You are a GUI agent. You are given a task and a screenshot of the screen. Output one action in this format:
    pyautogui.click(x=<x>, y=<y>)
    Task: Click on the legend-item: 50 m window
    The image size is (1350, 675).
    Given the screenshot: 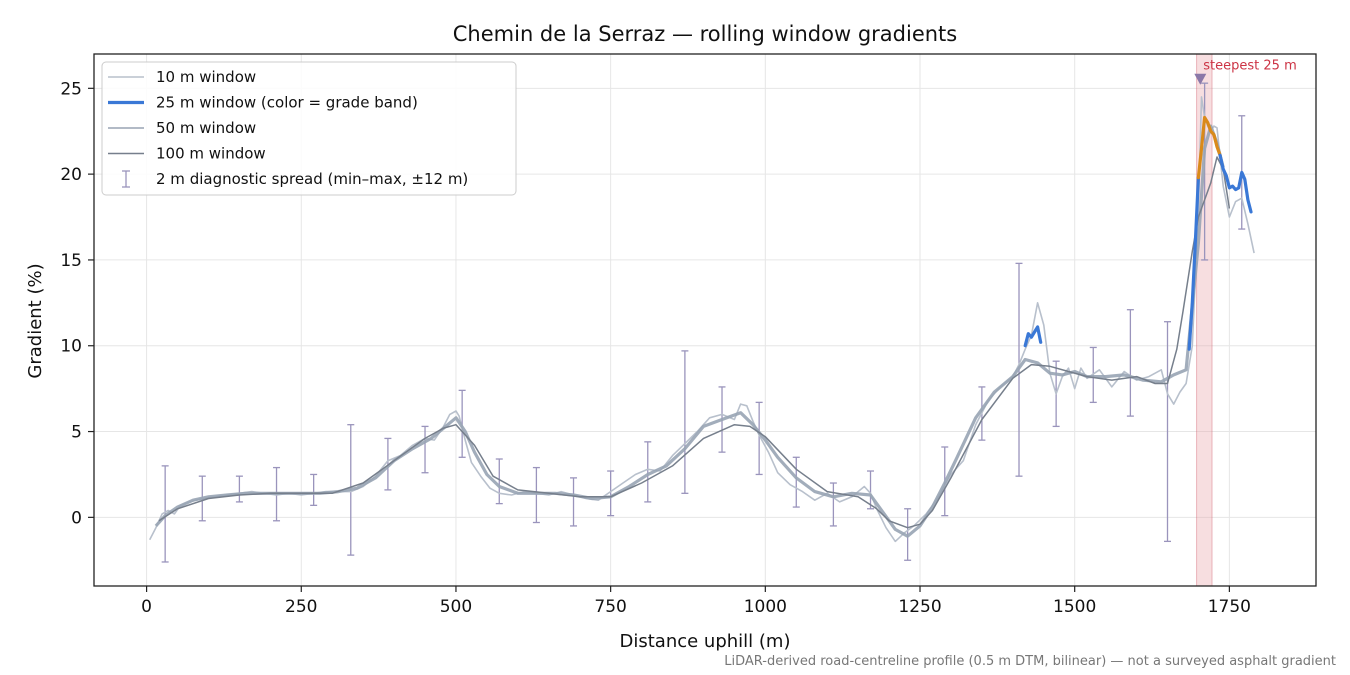 What is the action you would take?
    pyautogui.click(x=182, y=128)
    